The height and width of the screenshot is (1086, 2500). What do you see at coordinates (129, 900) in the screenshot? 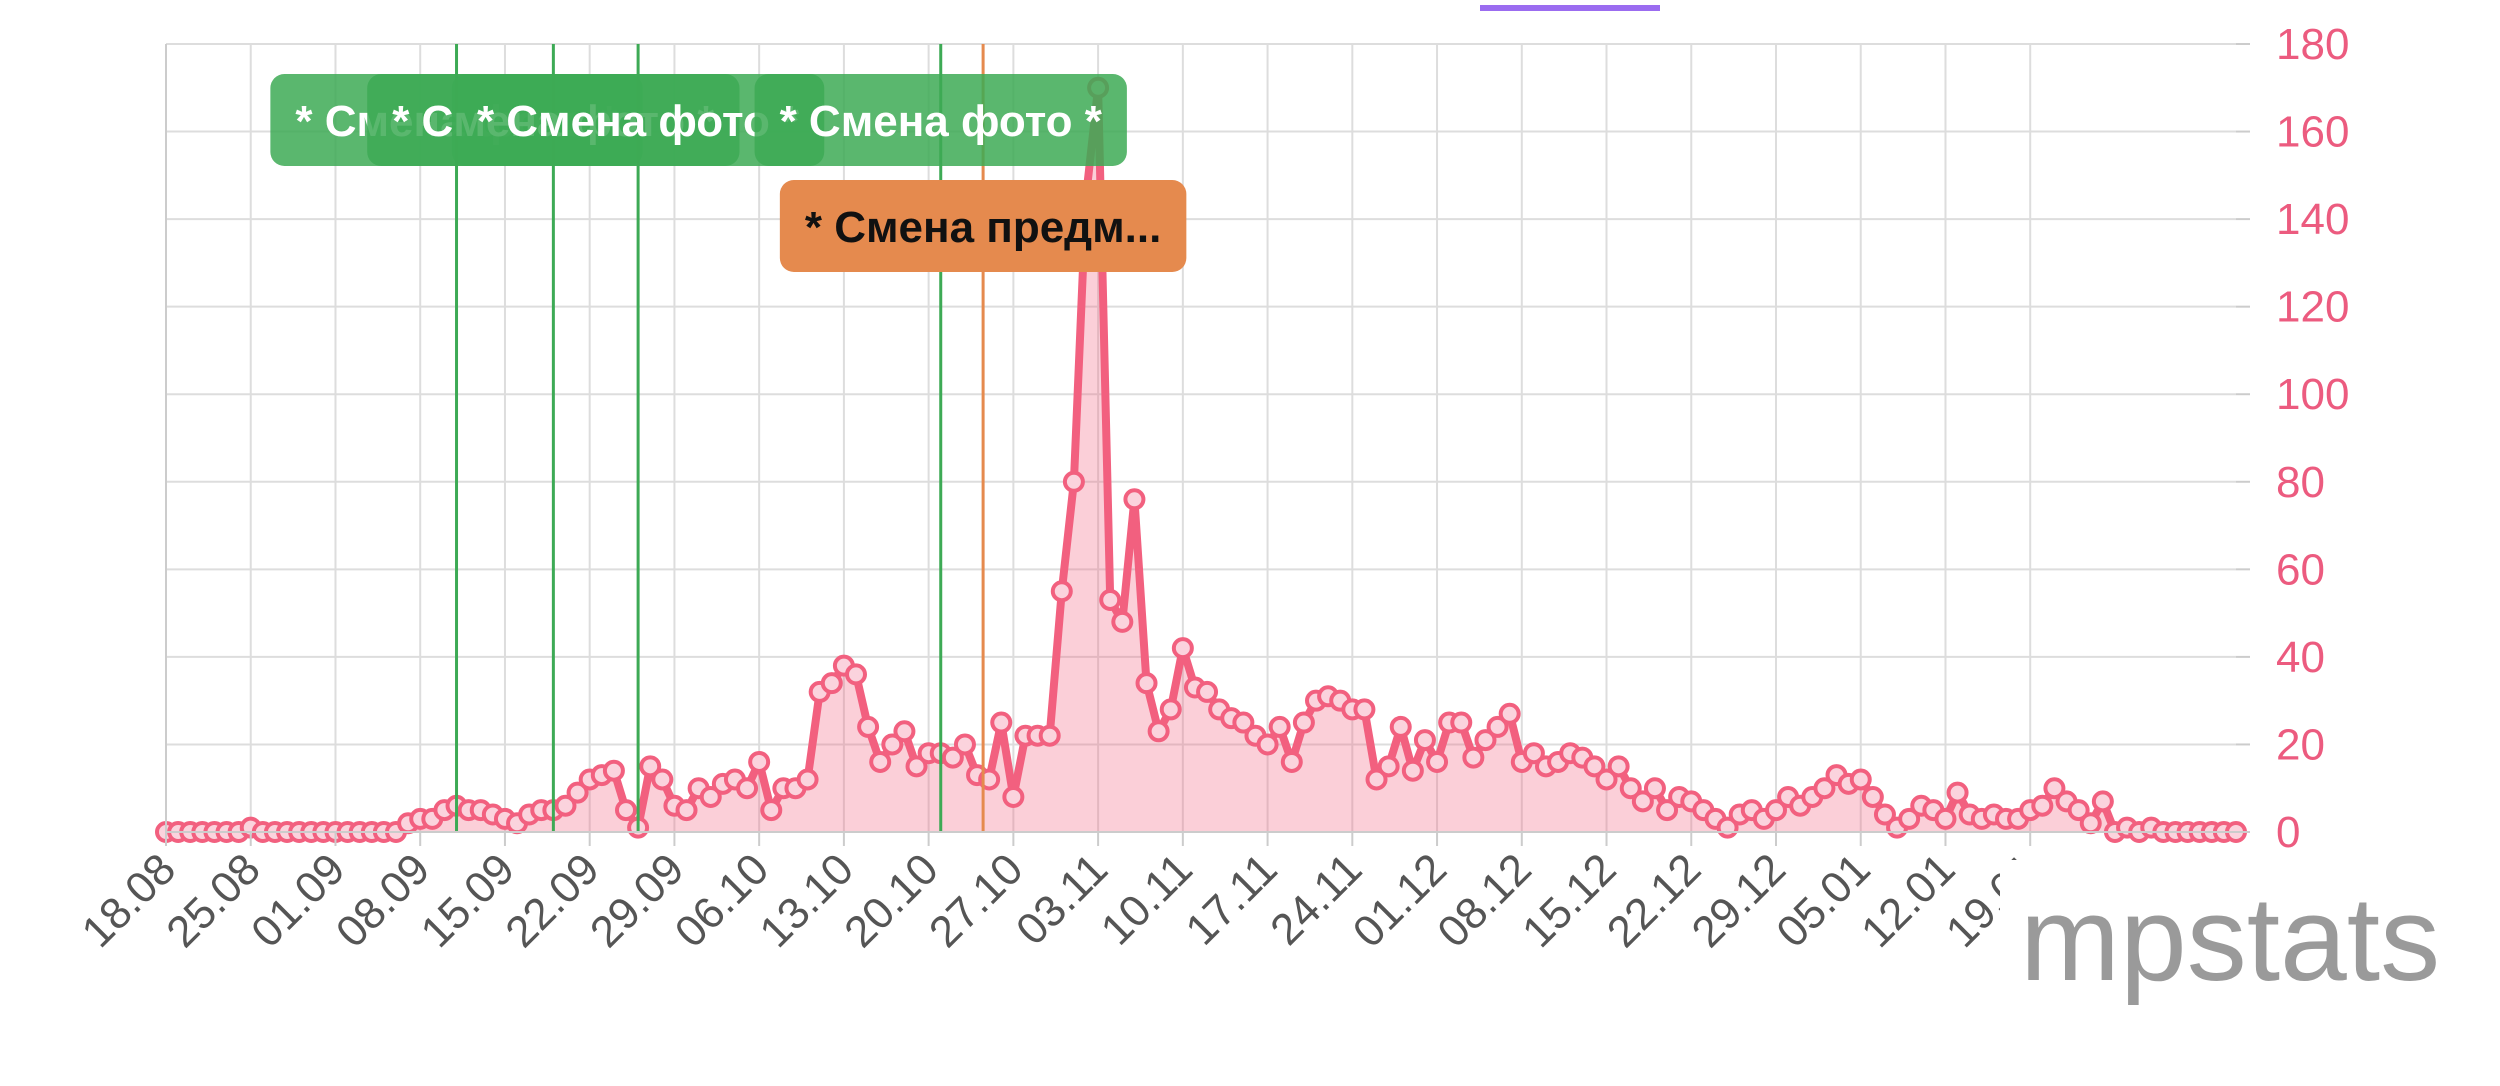
I see `x-tick-label: 18.08` at bounding box center [129, 900].